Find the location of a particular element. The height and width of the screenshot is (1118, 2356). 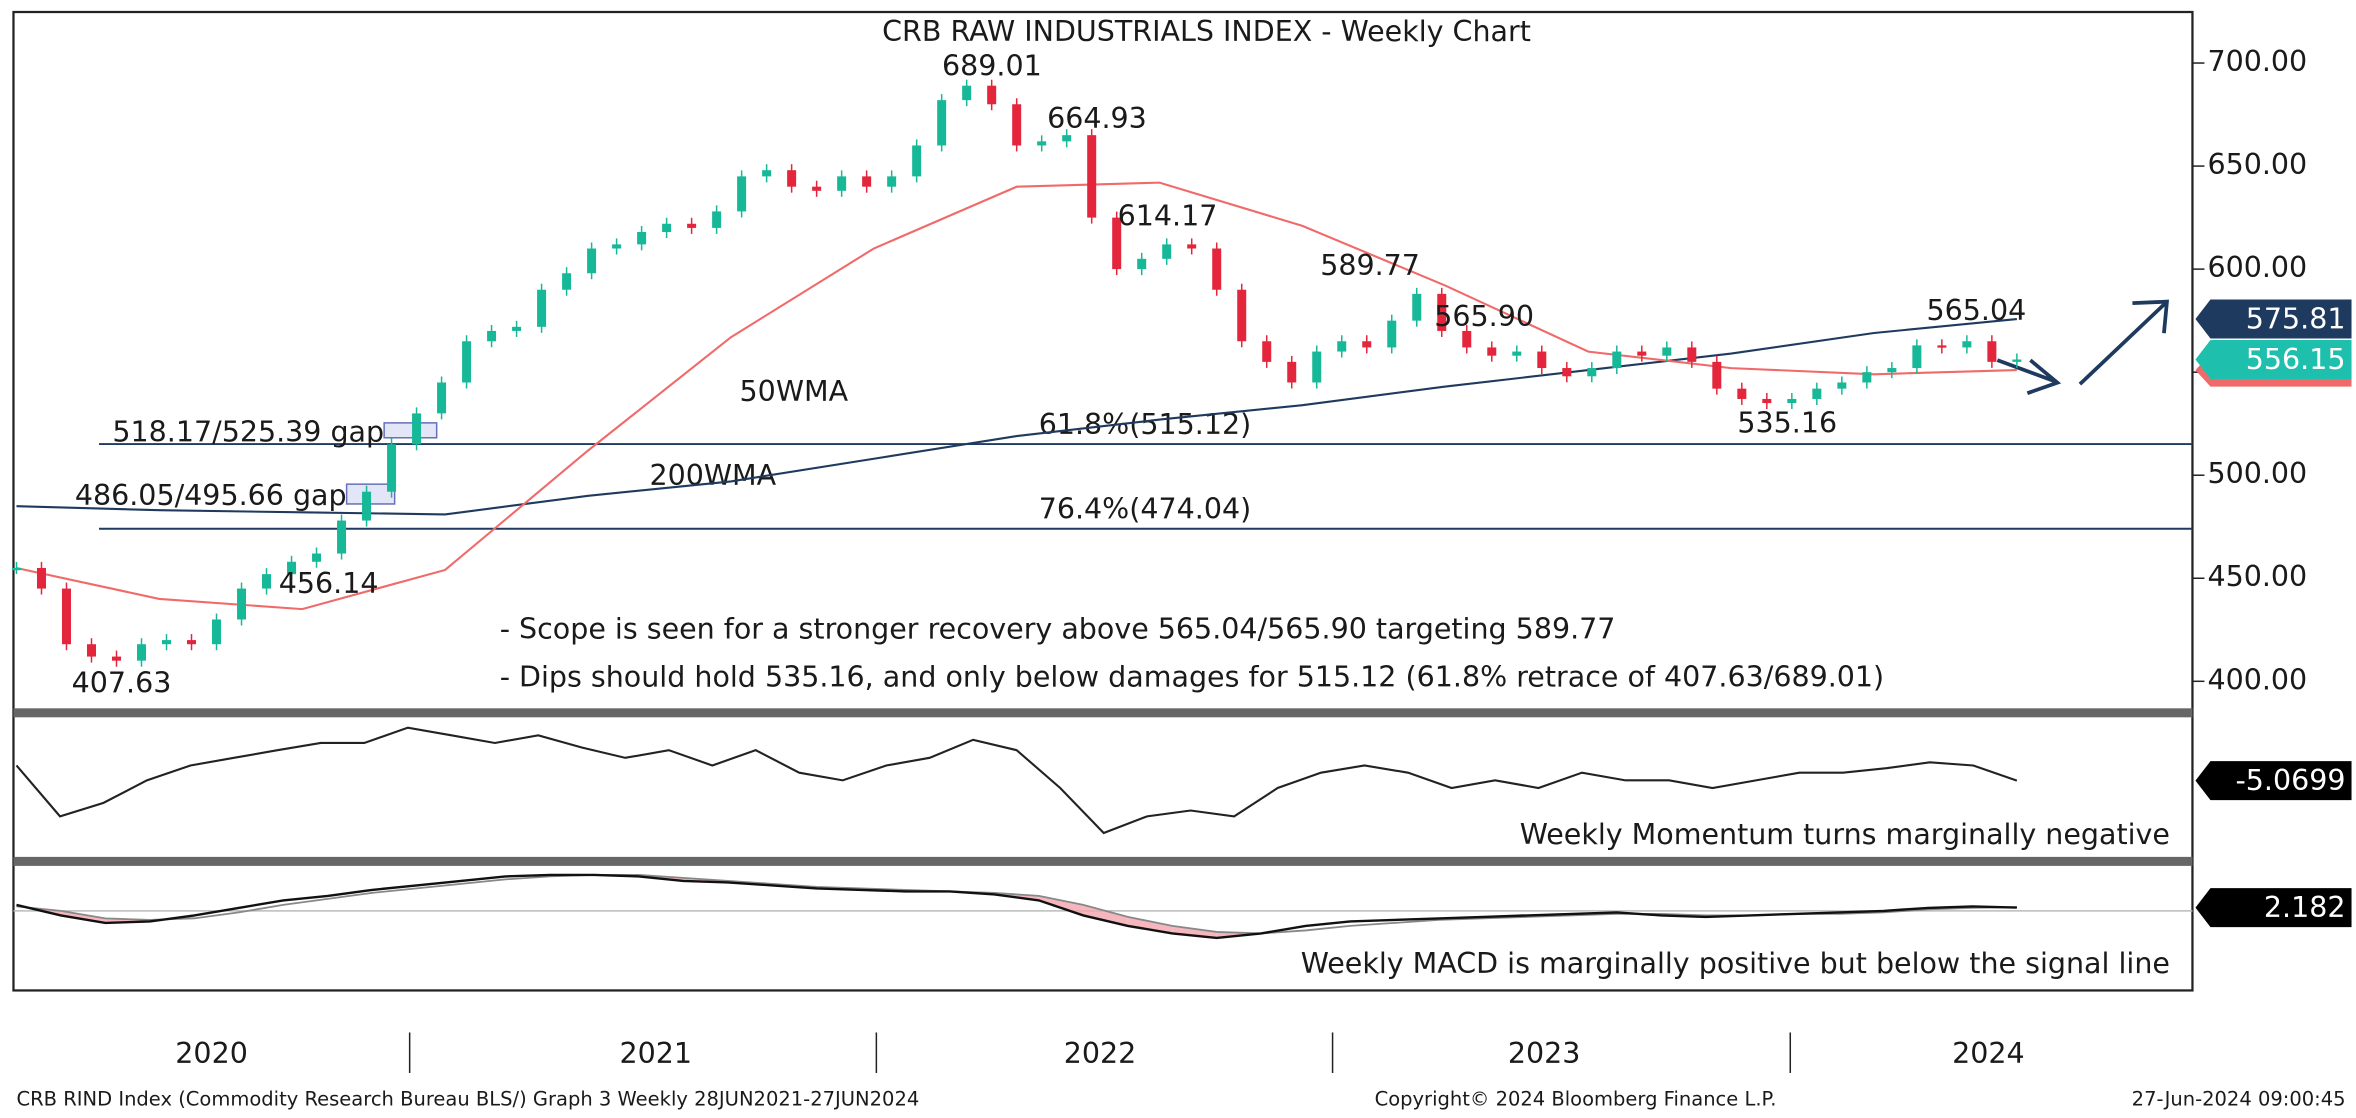

level-label: 76.4%(474.04) is located at coordinates (1145, 509).